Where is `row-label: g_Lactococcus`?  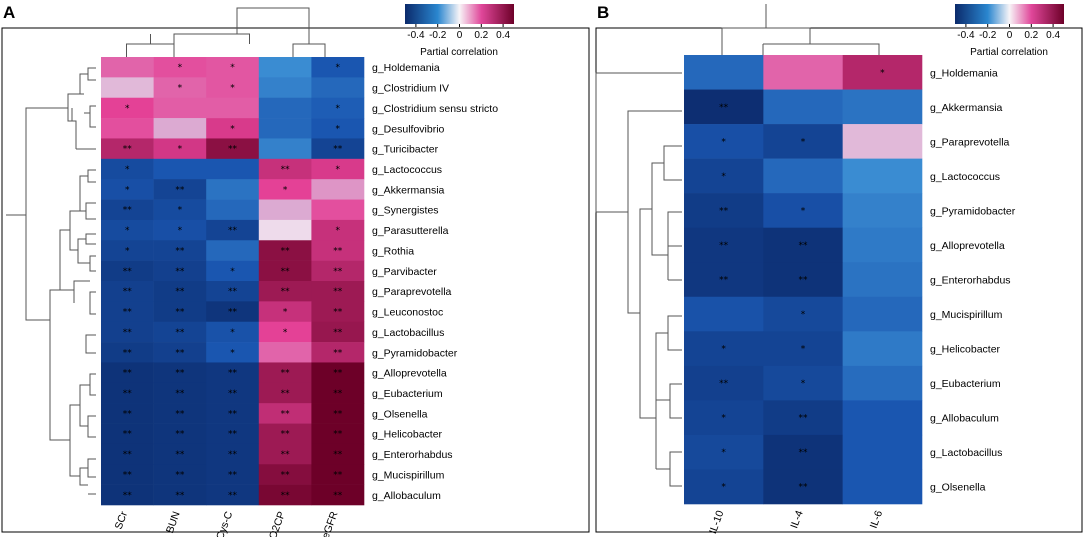
row-label: g_Lactococcus is located at coordinates (965, 177).